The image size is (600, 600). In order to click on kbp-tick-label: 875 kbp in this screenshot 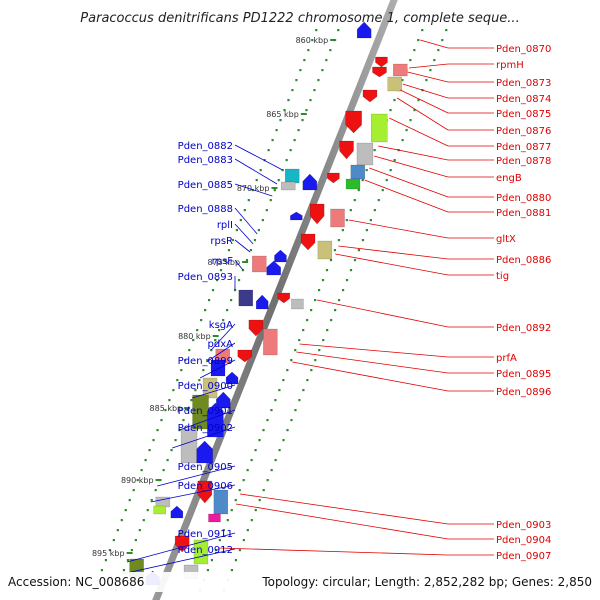, I will do `click(223, 262)`.